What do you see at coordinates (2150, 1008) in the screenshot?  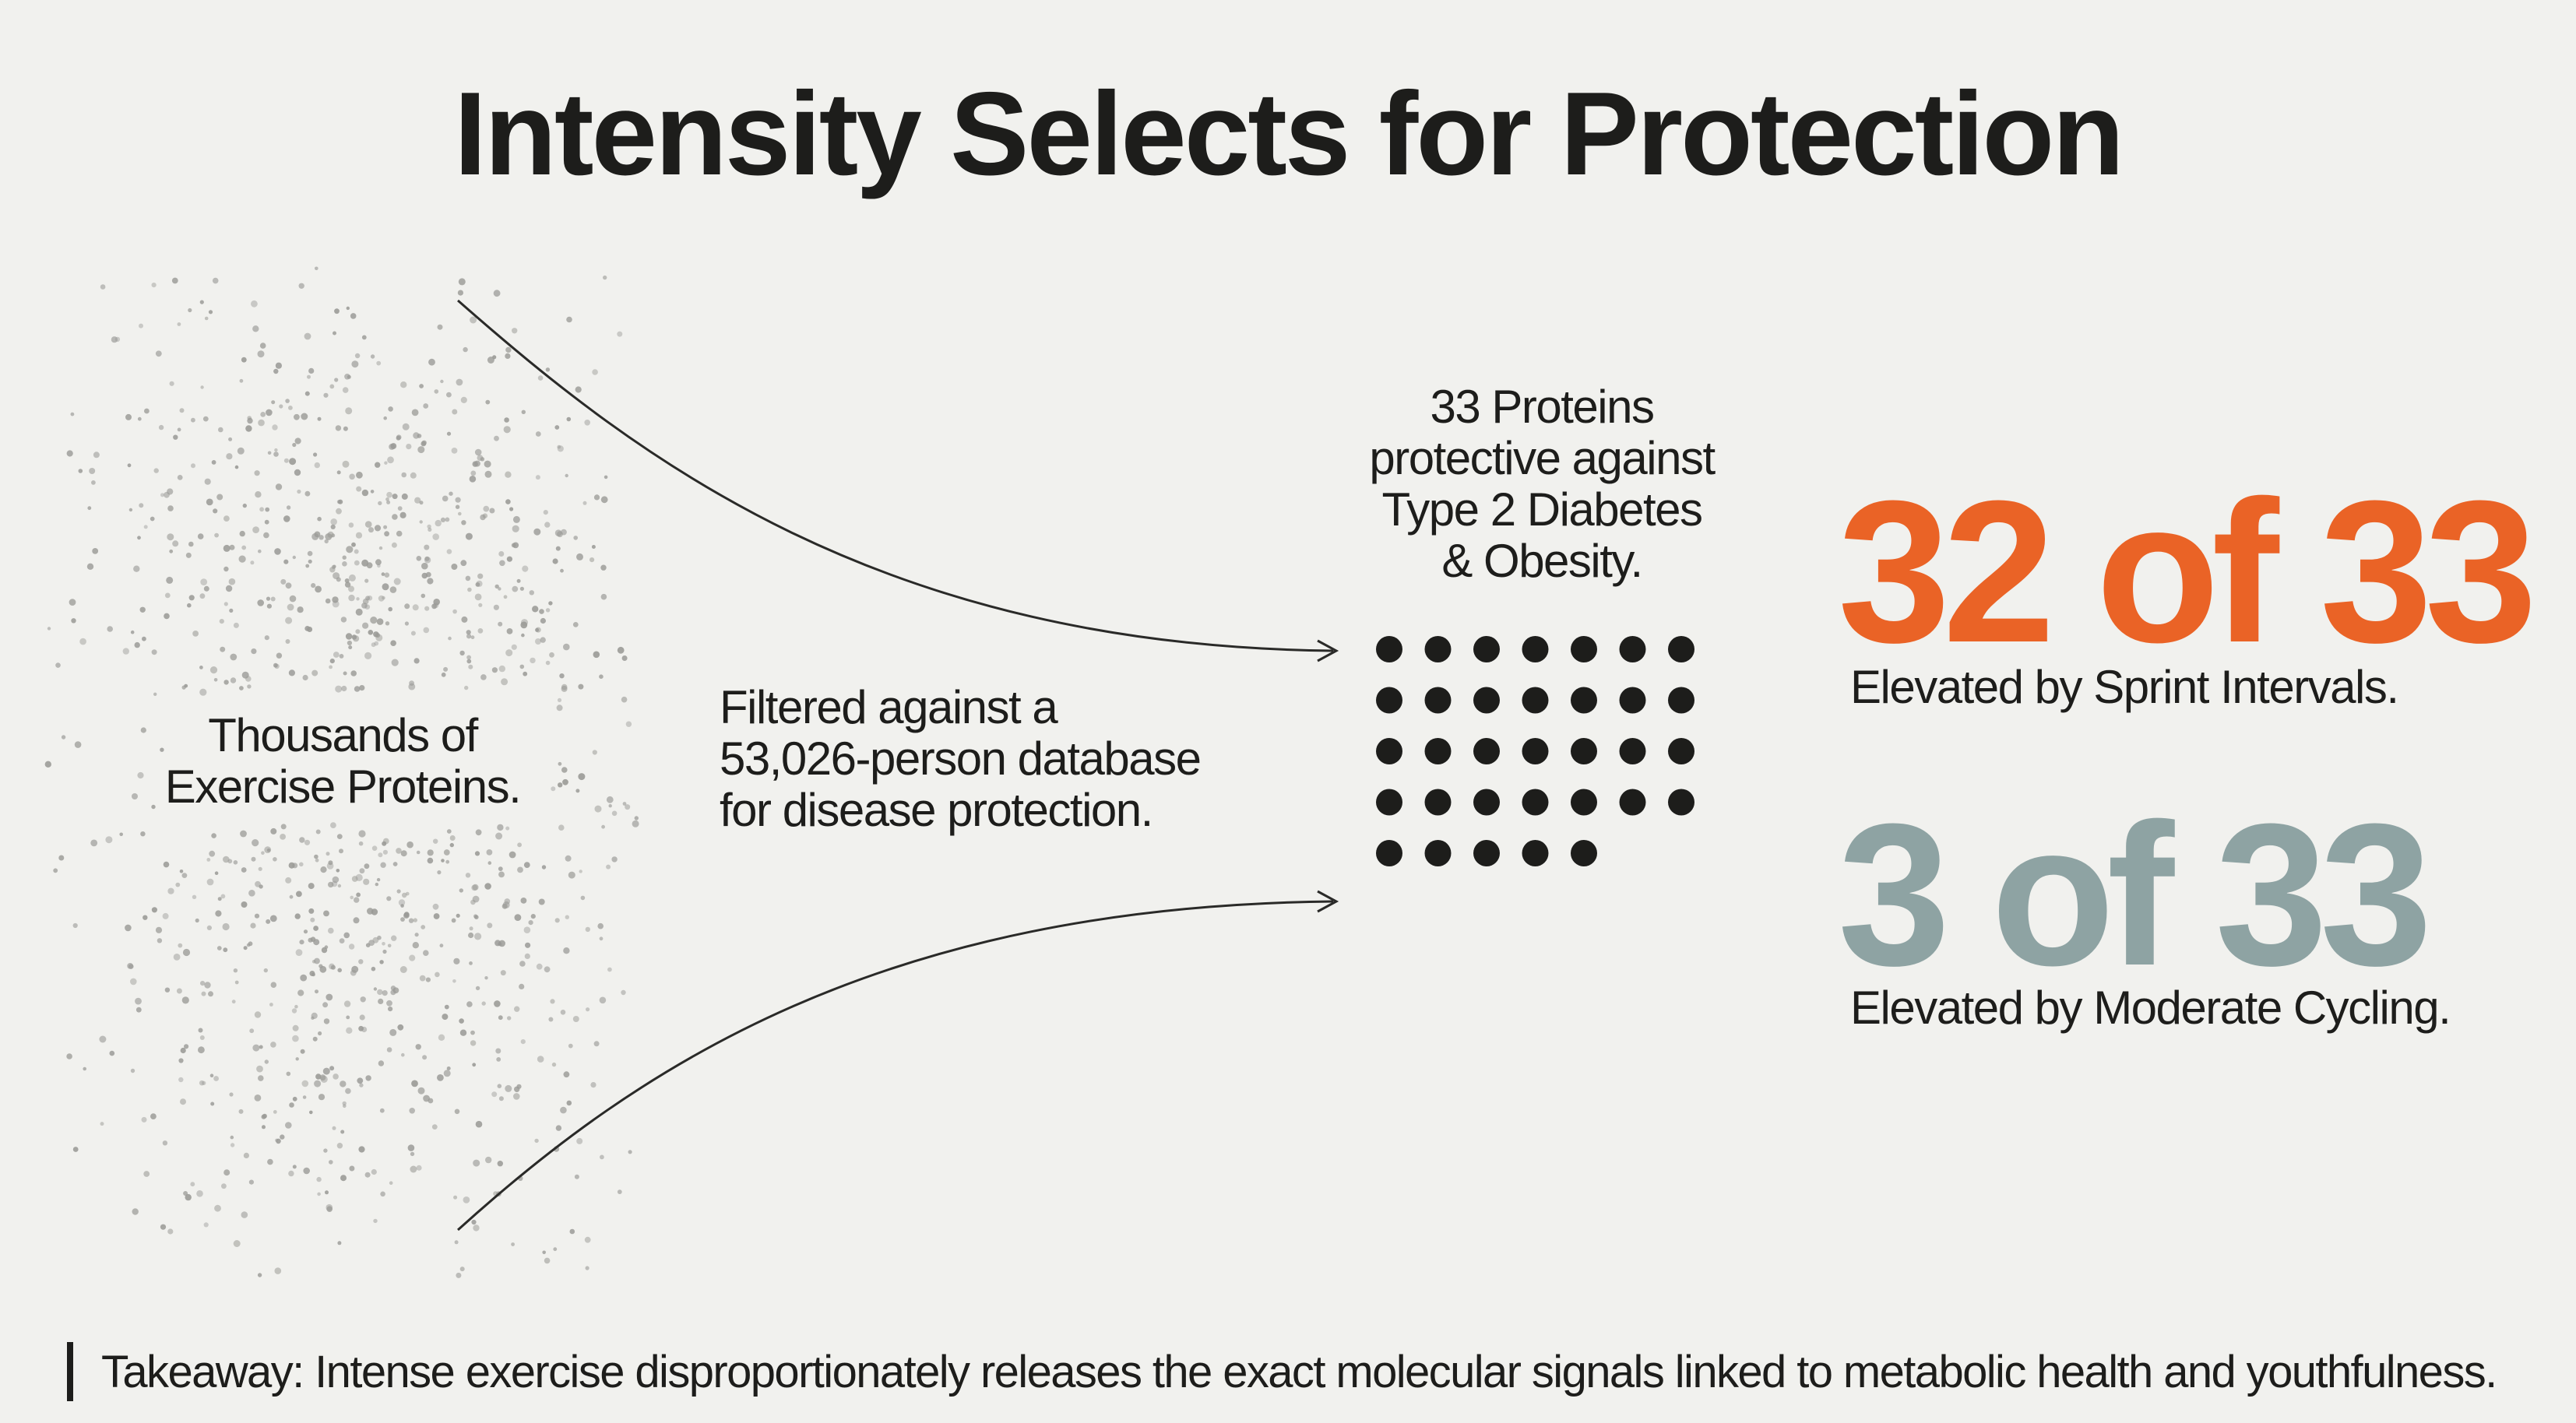 I see `cycling-stat-caption: Elevated by Moderate Cycling.` at bounding box center [2150, 1008].